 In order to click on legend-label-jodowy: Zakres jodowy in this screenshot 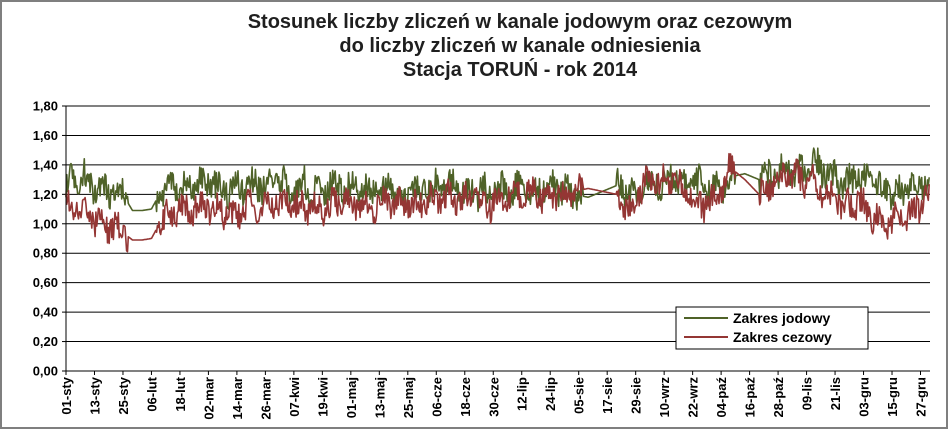, I will do `click(781, 318)`.